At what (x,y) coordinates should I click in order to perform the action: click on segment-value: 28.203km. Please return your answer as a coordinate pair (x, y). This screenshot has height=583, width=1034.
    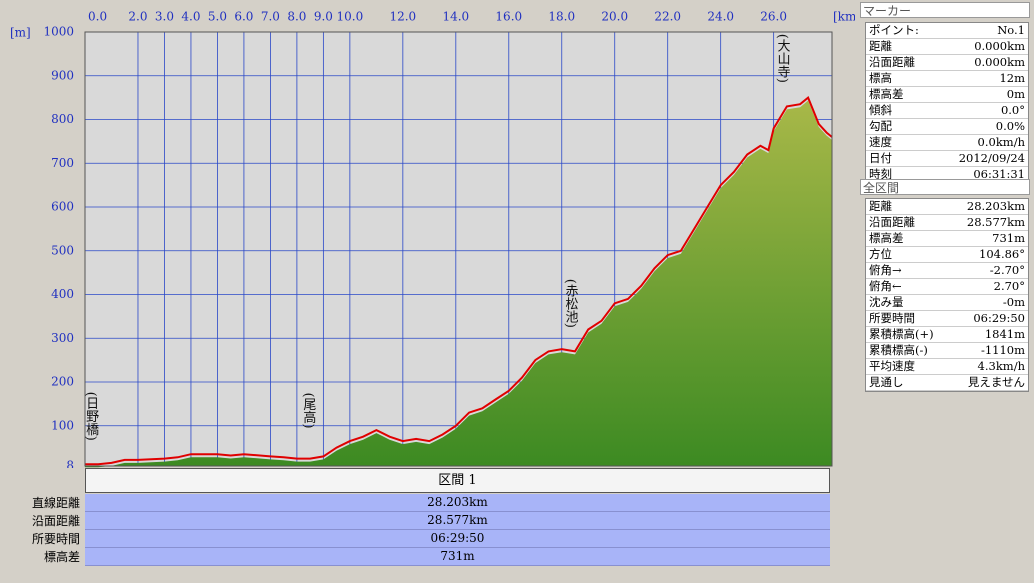
    Looking at the image, I should click on (457, 503).